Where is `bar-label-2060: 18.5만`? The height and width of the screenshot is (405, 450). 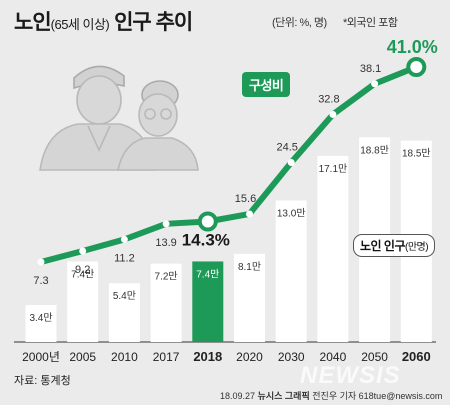
bar-label-2060: 18.5만 is located at coordinates (416, 154).